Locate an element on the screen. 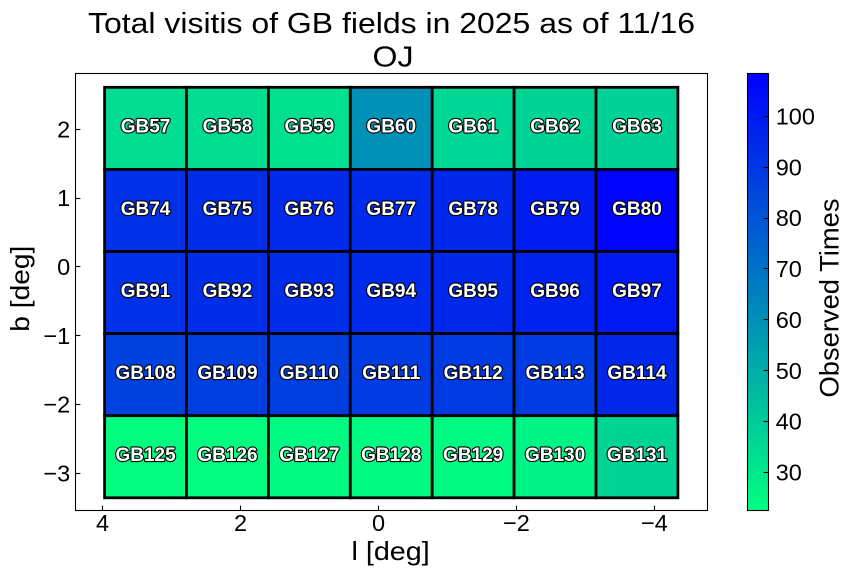 Image resolution: width=848 pixels, height=580 pixels. svg-text: GB59 is located at coordinates (310, 127).